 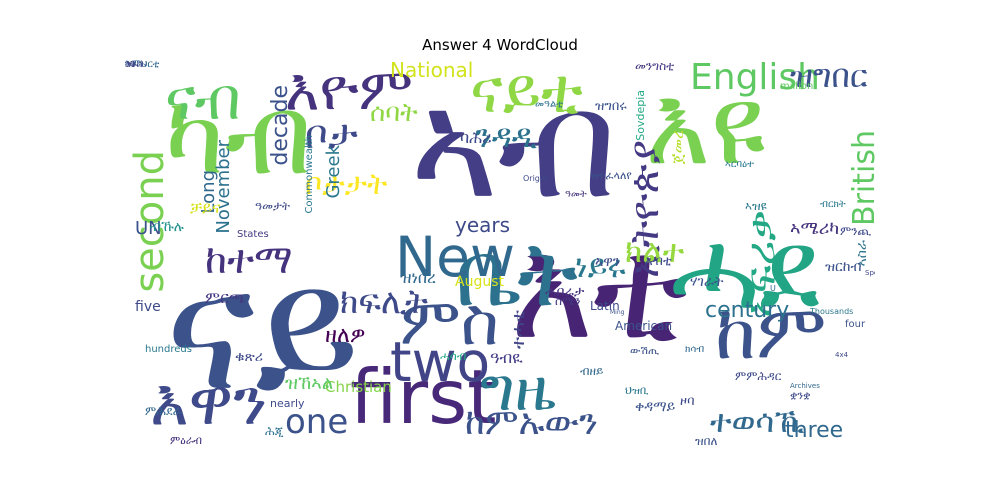 What do you see at coordinates (148, 307) in the screenshot?
I see `word-cloud-word: five` at bounding box center [148, 307].